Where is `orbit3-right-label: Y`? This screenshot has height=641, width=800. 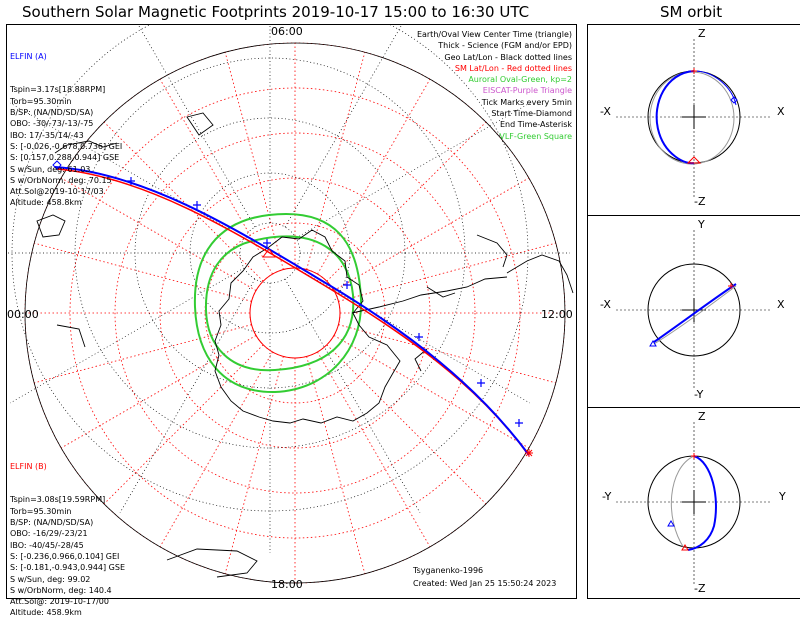
orbit3-right-label: Y is located at coordinates (782, 496).